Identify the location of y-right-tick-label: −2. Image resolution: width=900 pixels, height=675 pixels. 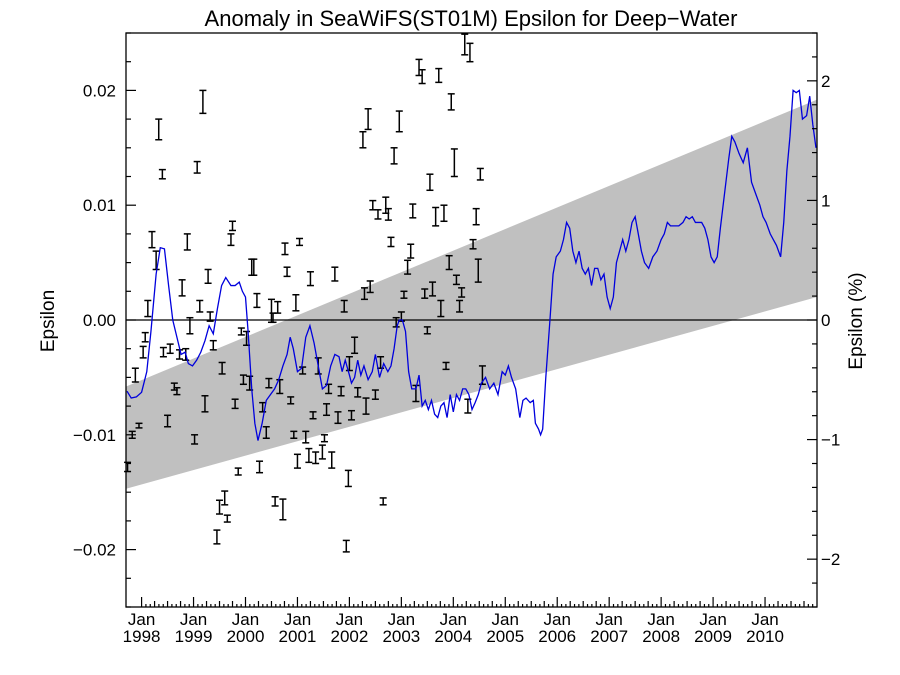
(830, 559).